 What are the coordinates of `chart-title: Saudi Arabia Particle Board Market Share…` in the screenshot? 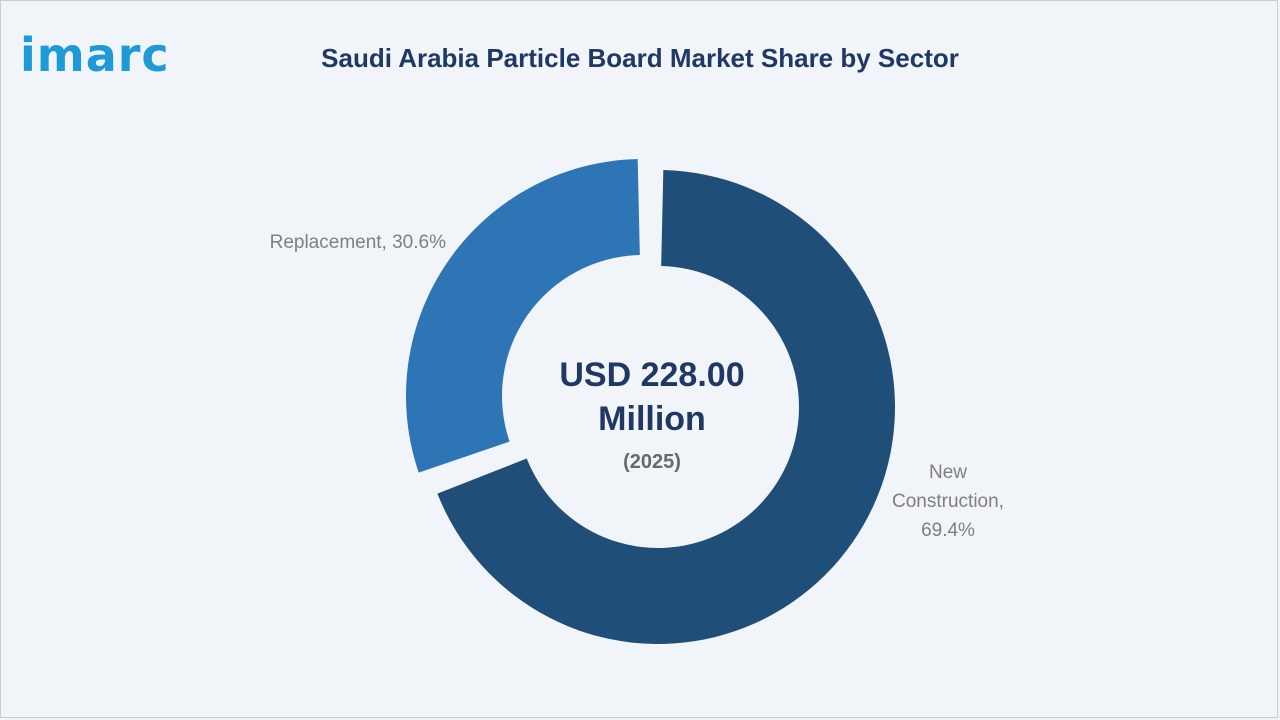 It's located at (640, 58).